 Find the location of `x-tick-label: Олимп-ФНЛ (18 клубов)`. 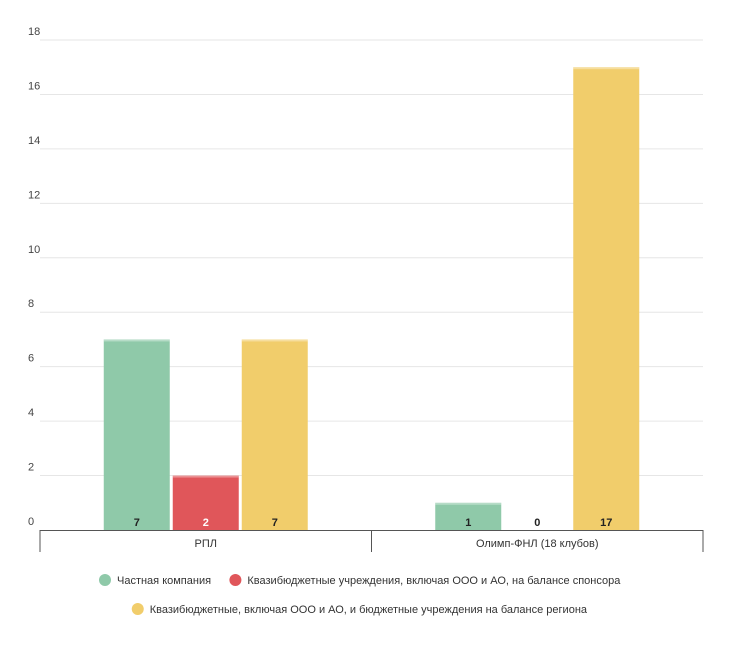

x-tick-label: Олимп-ФНЛ (18 клубов) is located at coordinates (537, 544).